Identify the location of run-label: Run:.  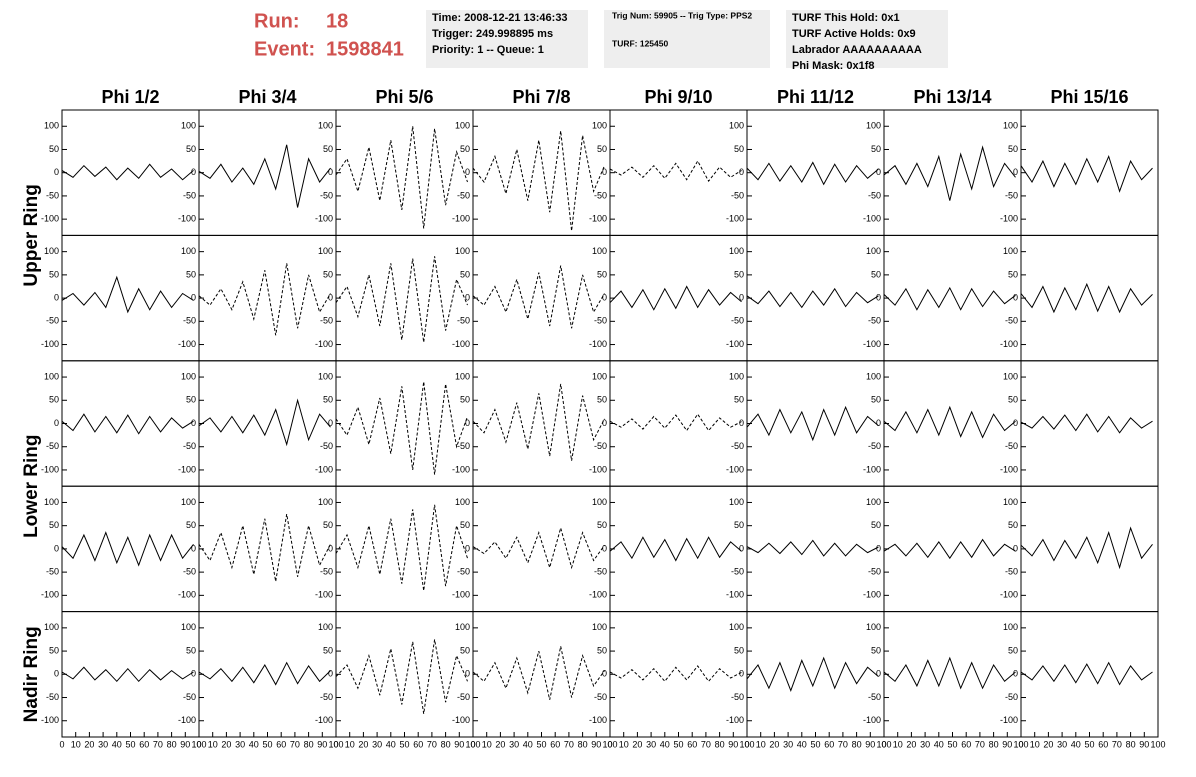
(277, 21).